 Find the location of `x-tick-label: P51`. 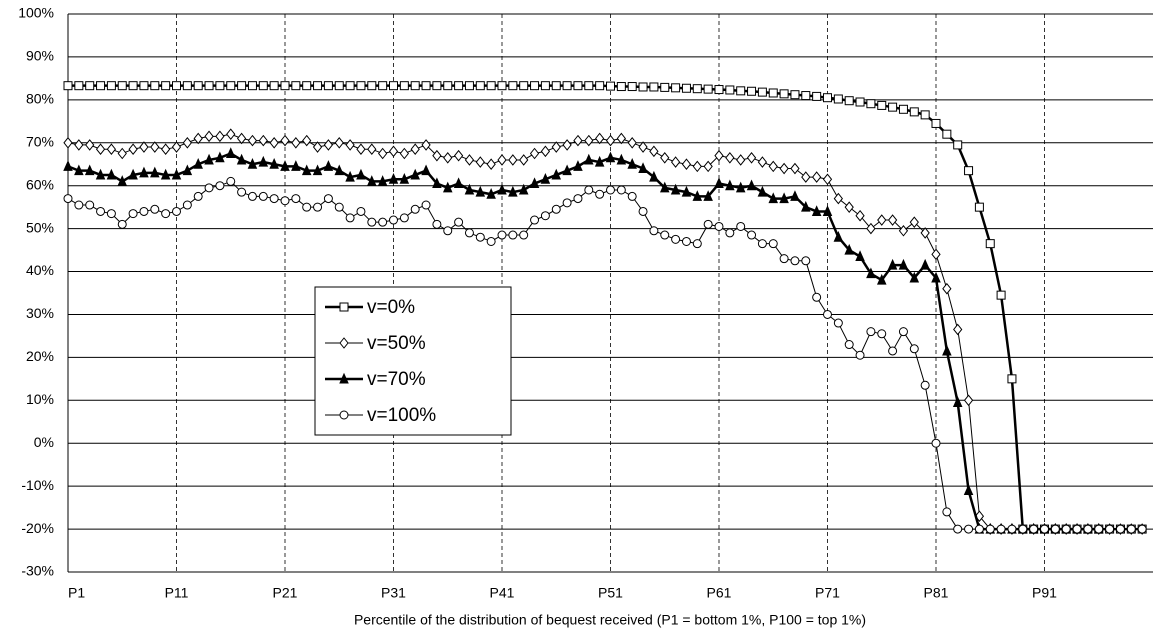

x-tick-label: P51 is located at coordinates (610, 593).